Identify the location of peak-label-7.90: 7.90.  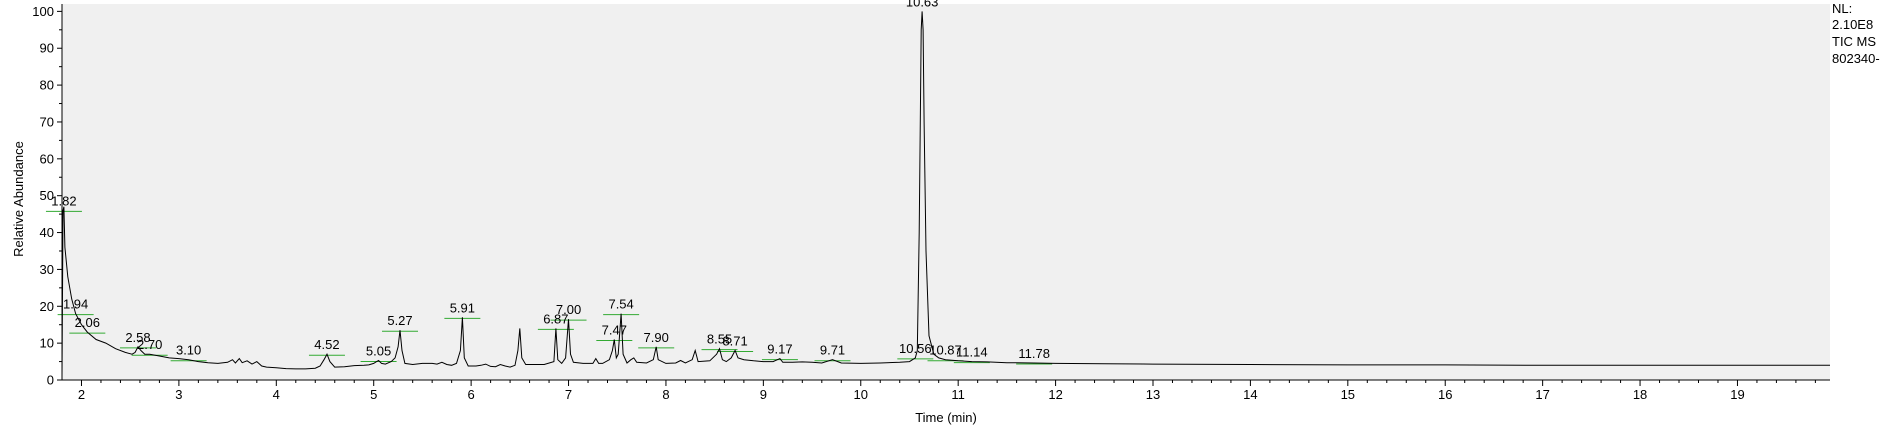
(656, 337).